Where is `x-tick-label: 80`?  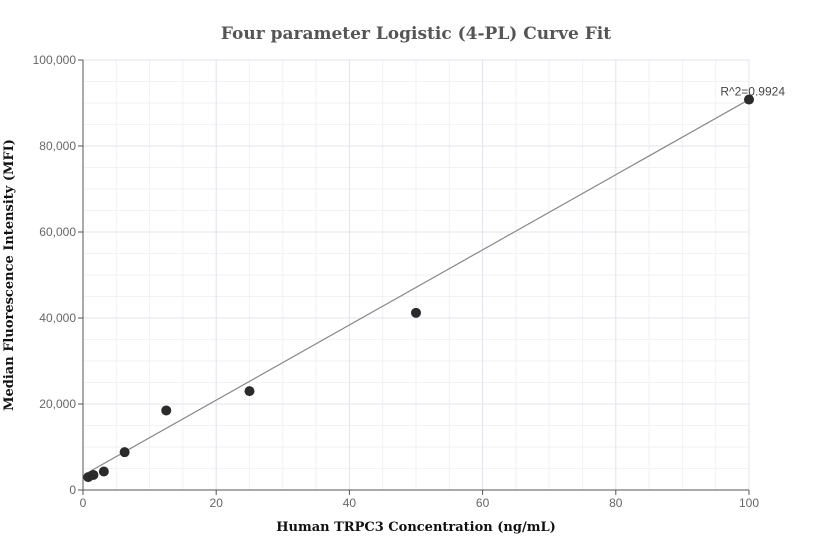
x-tick-label: 80 is located at coordinates (616, 503).